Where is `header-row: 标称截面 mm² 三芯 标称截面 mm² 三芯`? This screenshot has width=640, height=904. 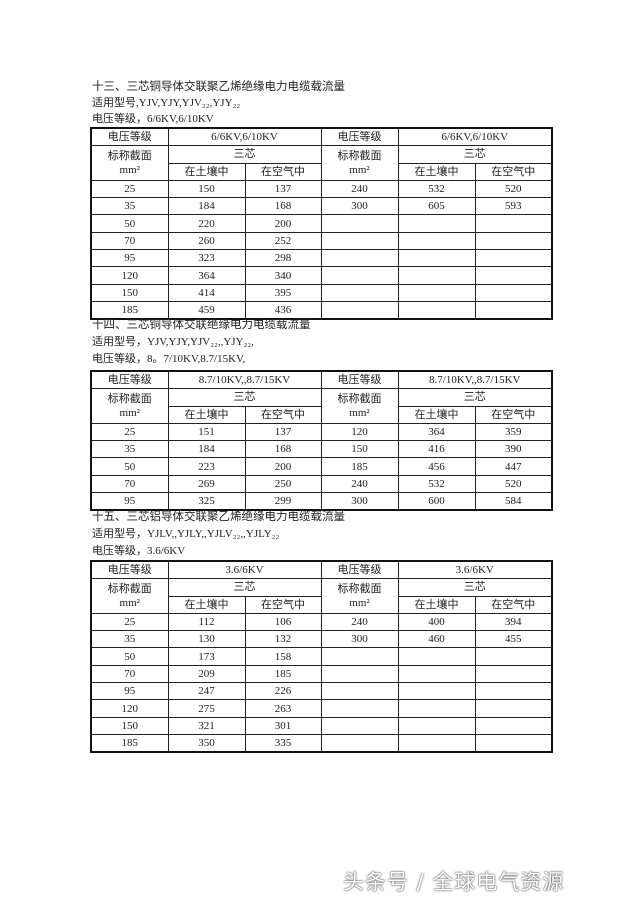
header-row: 标称截面 mm² 三芯 标称截面 mm² 三芯 is located at coordinates (321, 596).